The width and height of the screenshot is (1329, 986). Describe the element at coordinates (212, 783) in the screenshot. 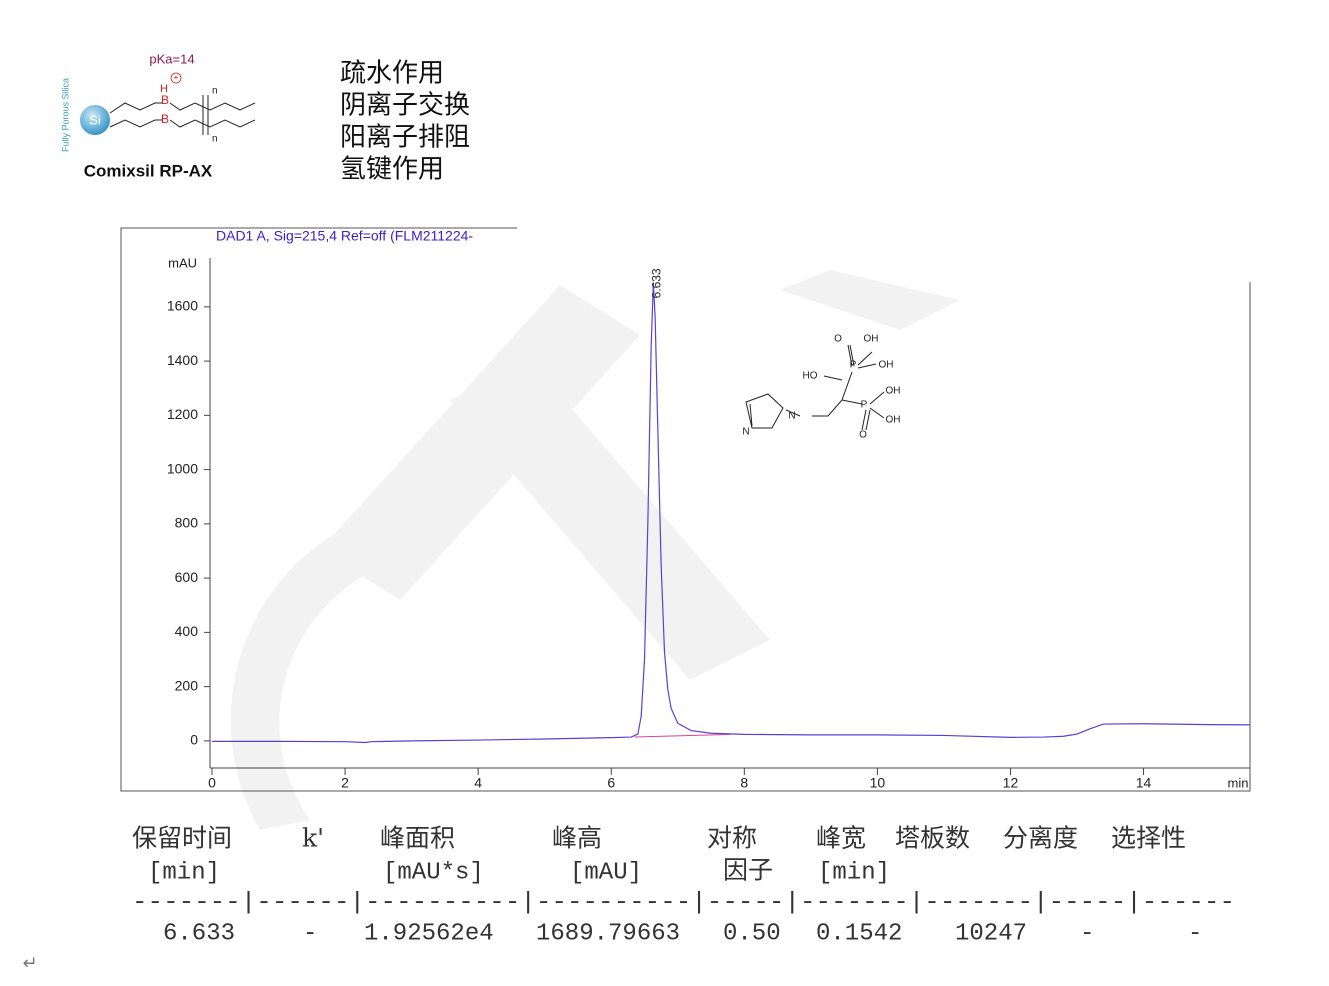

I see `x-tick-label: 0` at that location.